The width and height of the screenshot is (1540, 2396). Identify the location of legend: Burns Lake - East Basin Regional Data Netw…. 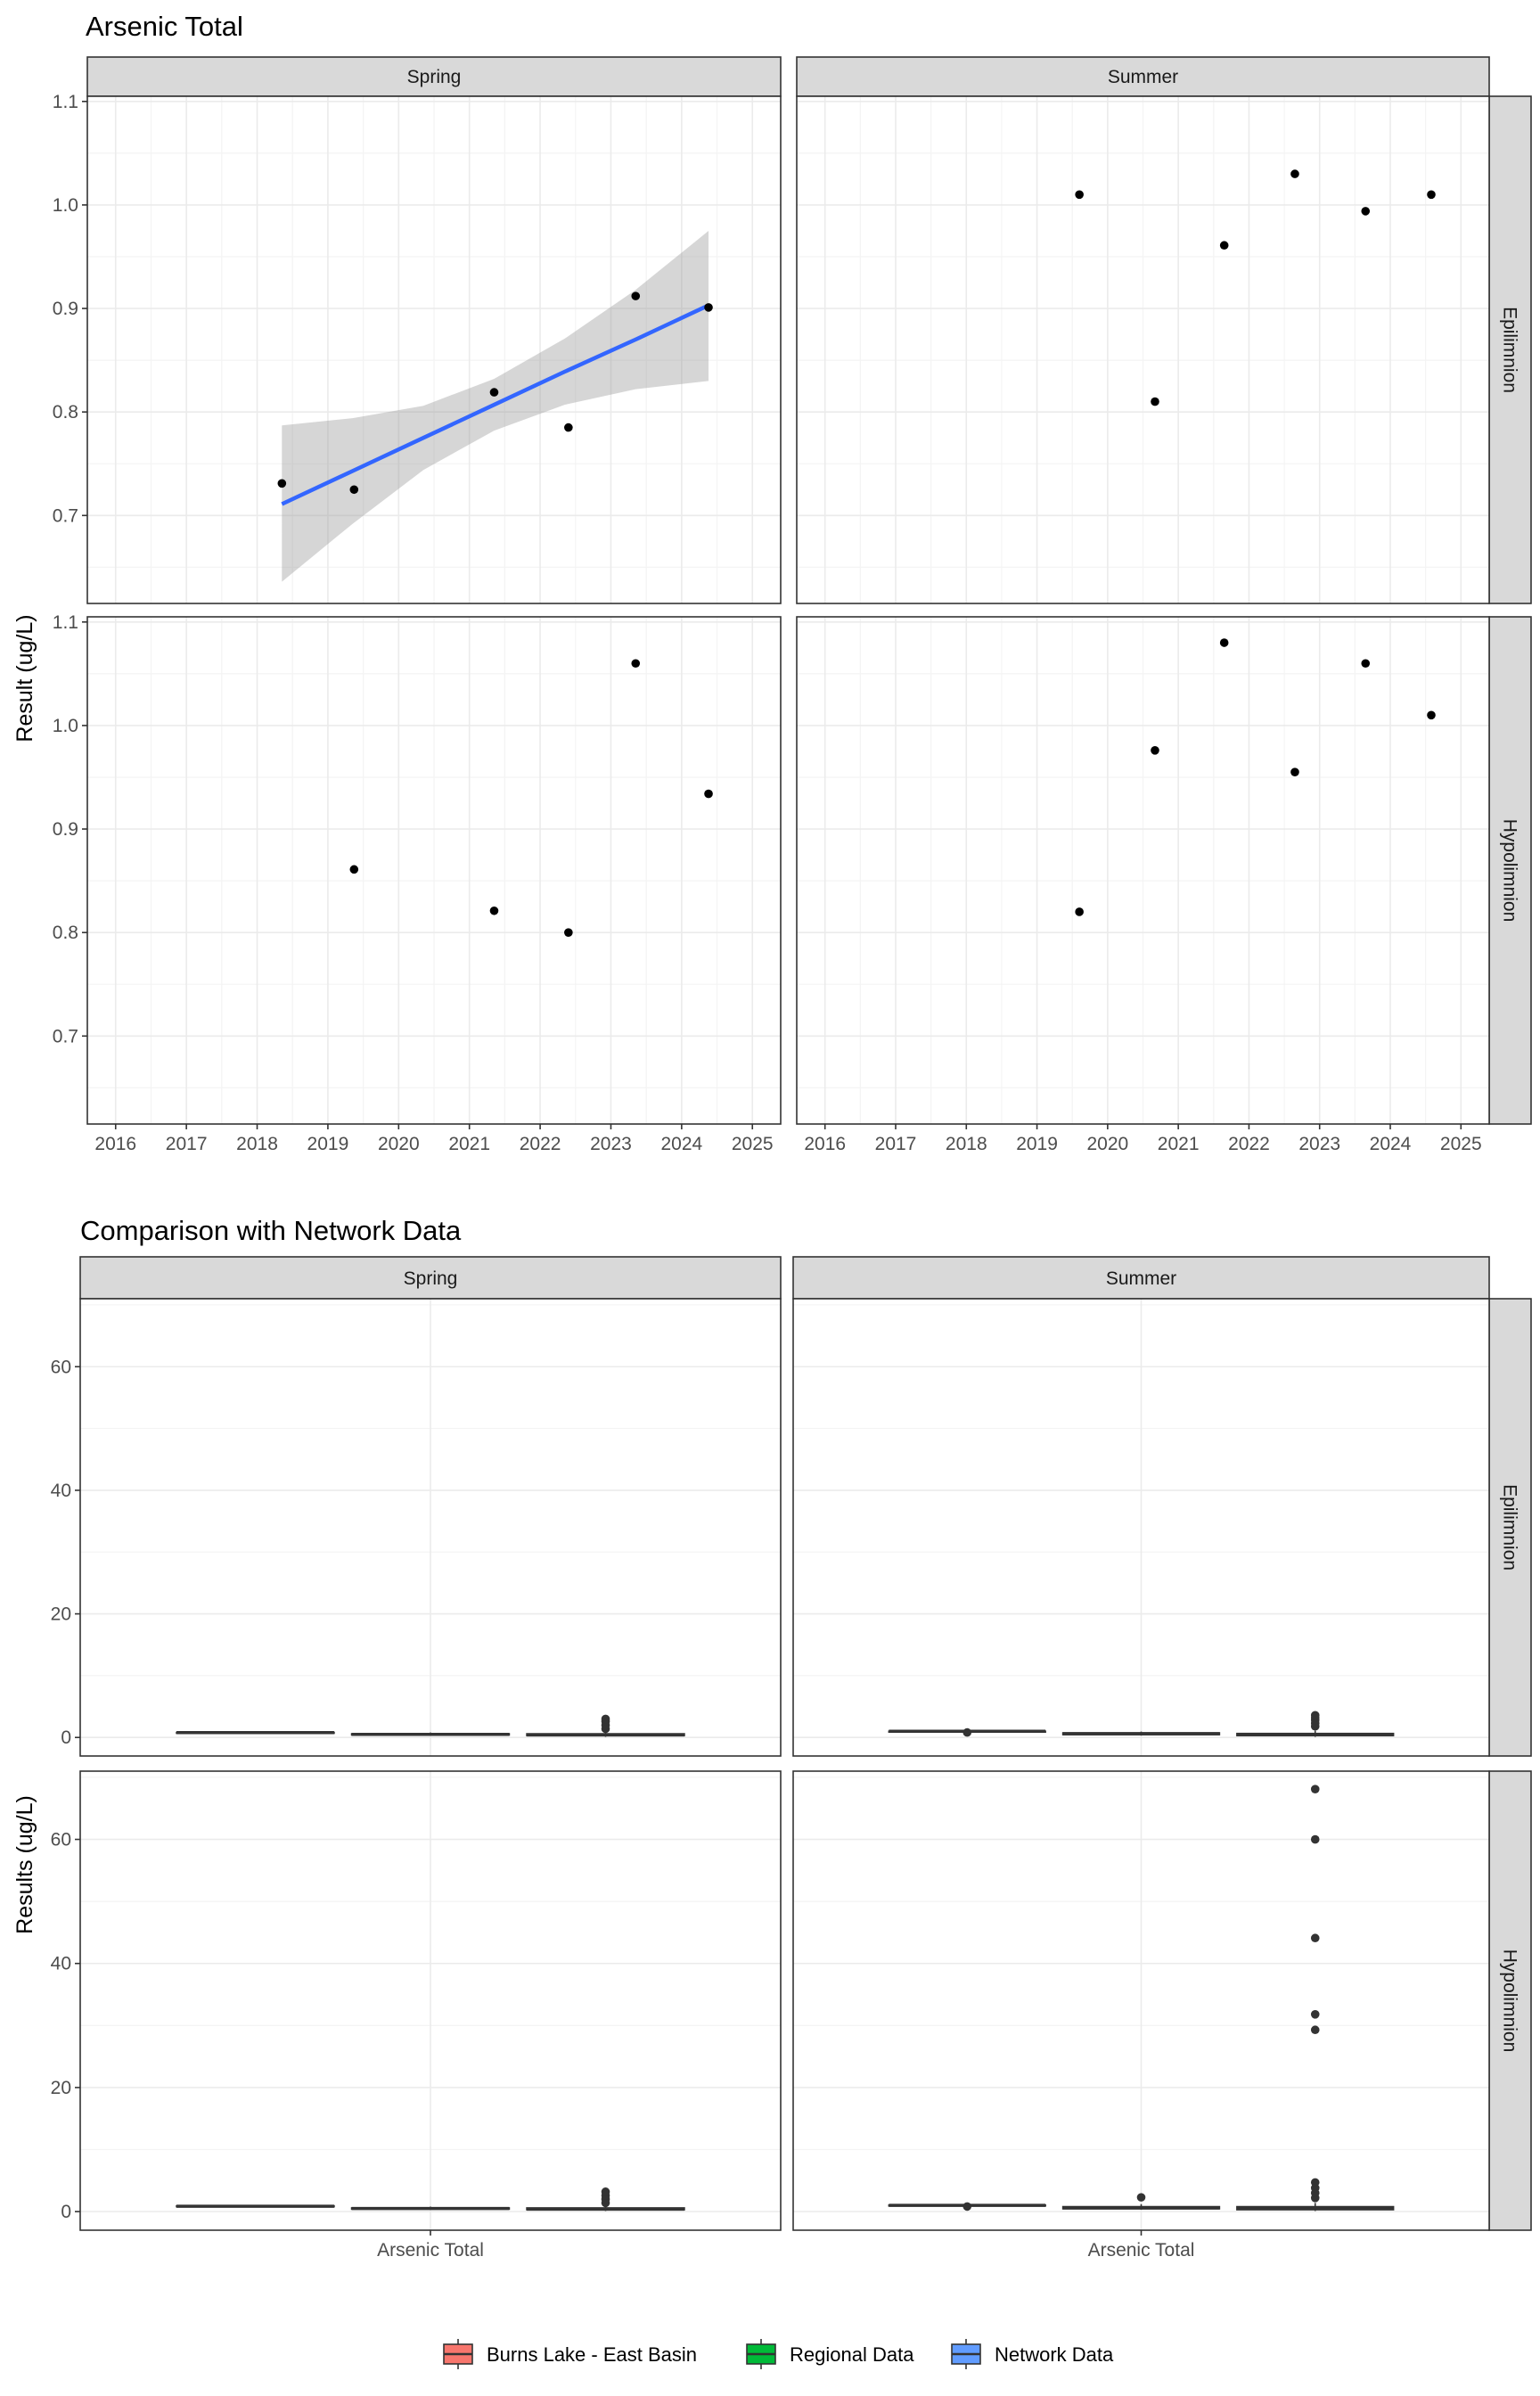
(778, 2354).